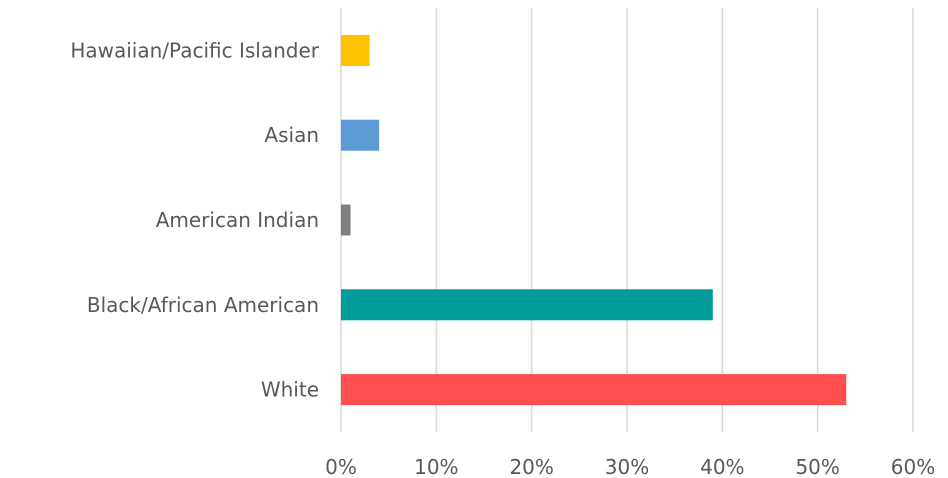  Describe the element at coordinates (291, 135) in the screenshot. I see `category-label: Asian` at that location.